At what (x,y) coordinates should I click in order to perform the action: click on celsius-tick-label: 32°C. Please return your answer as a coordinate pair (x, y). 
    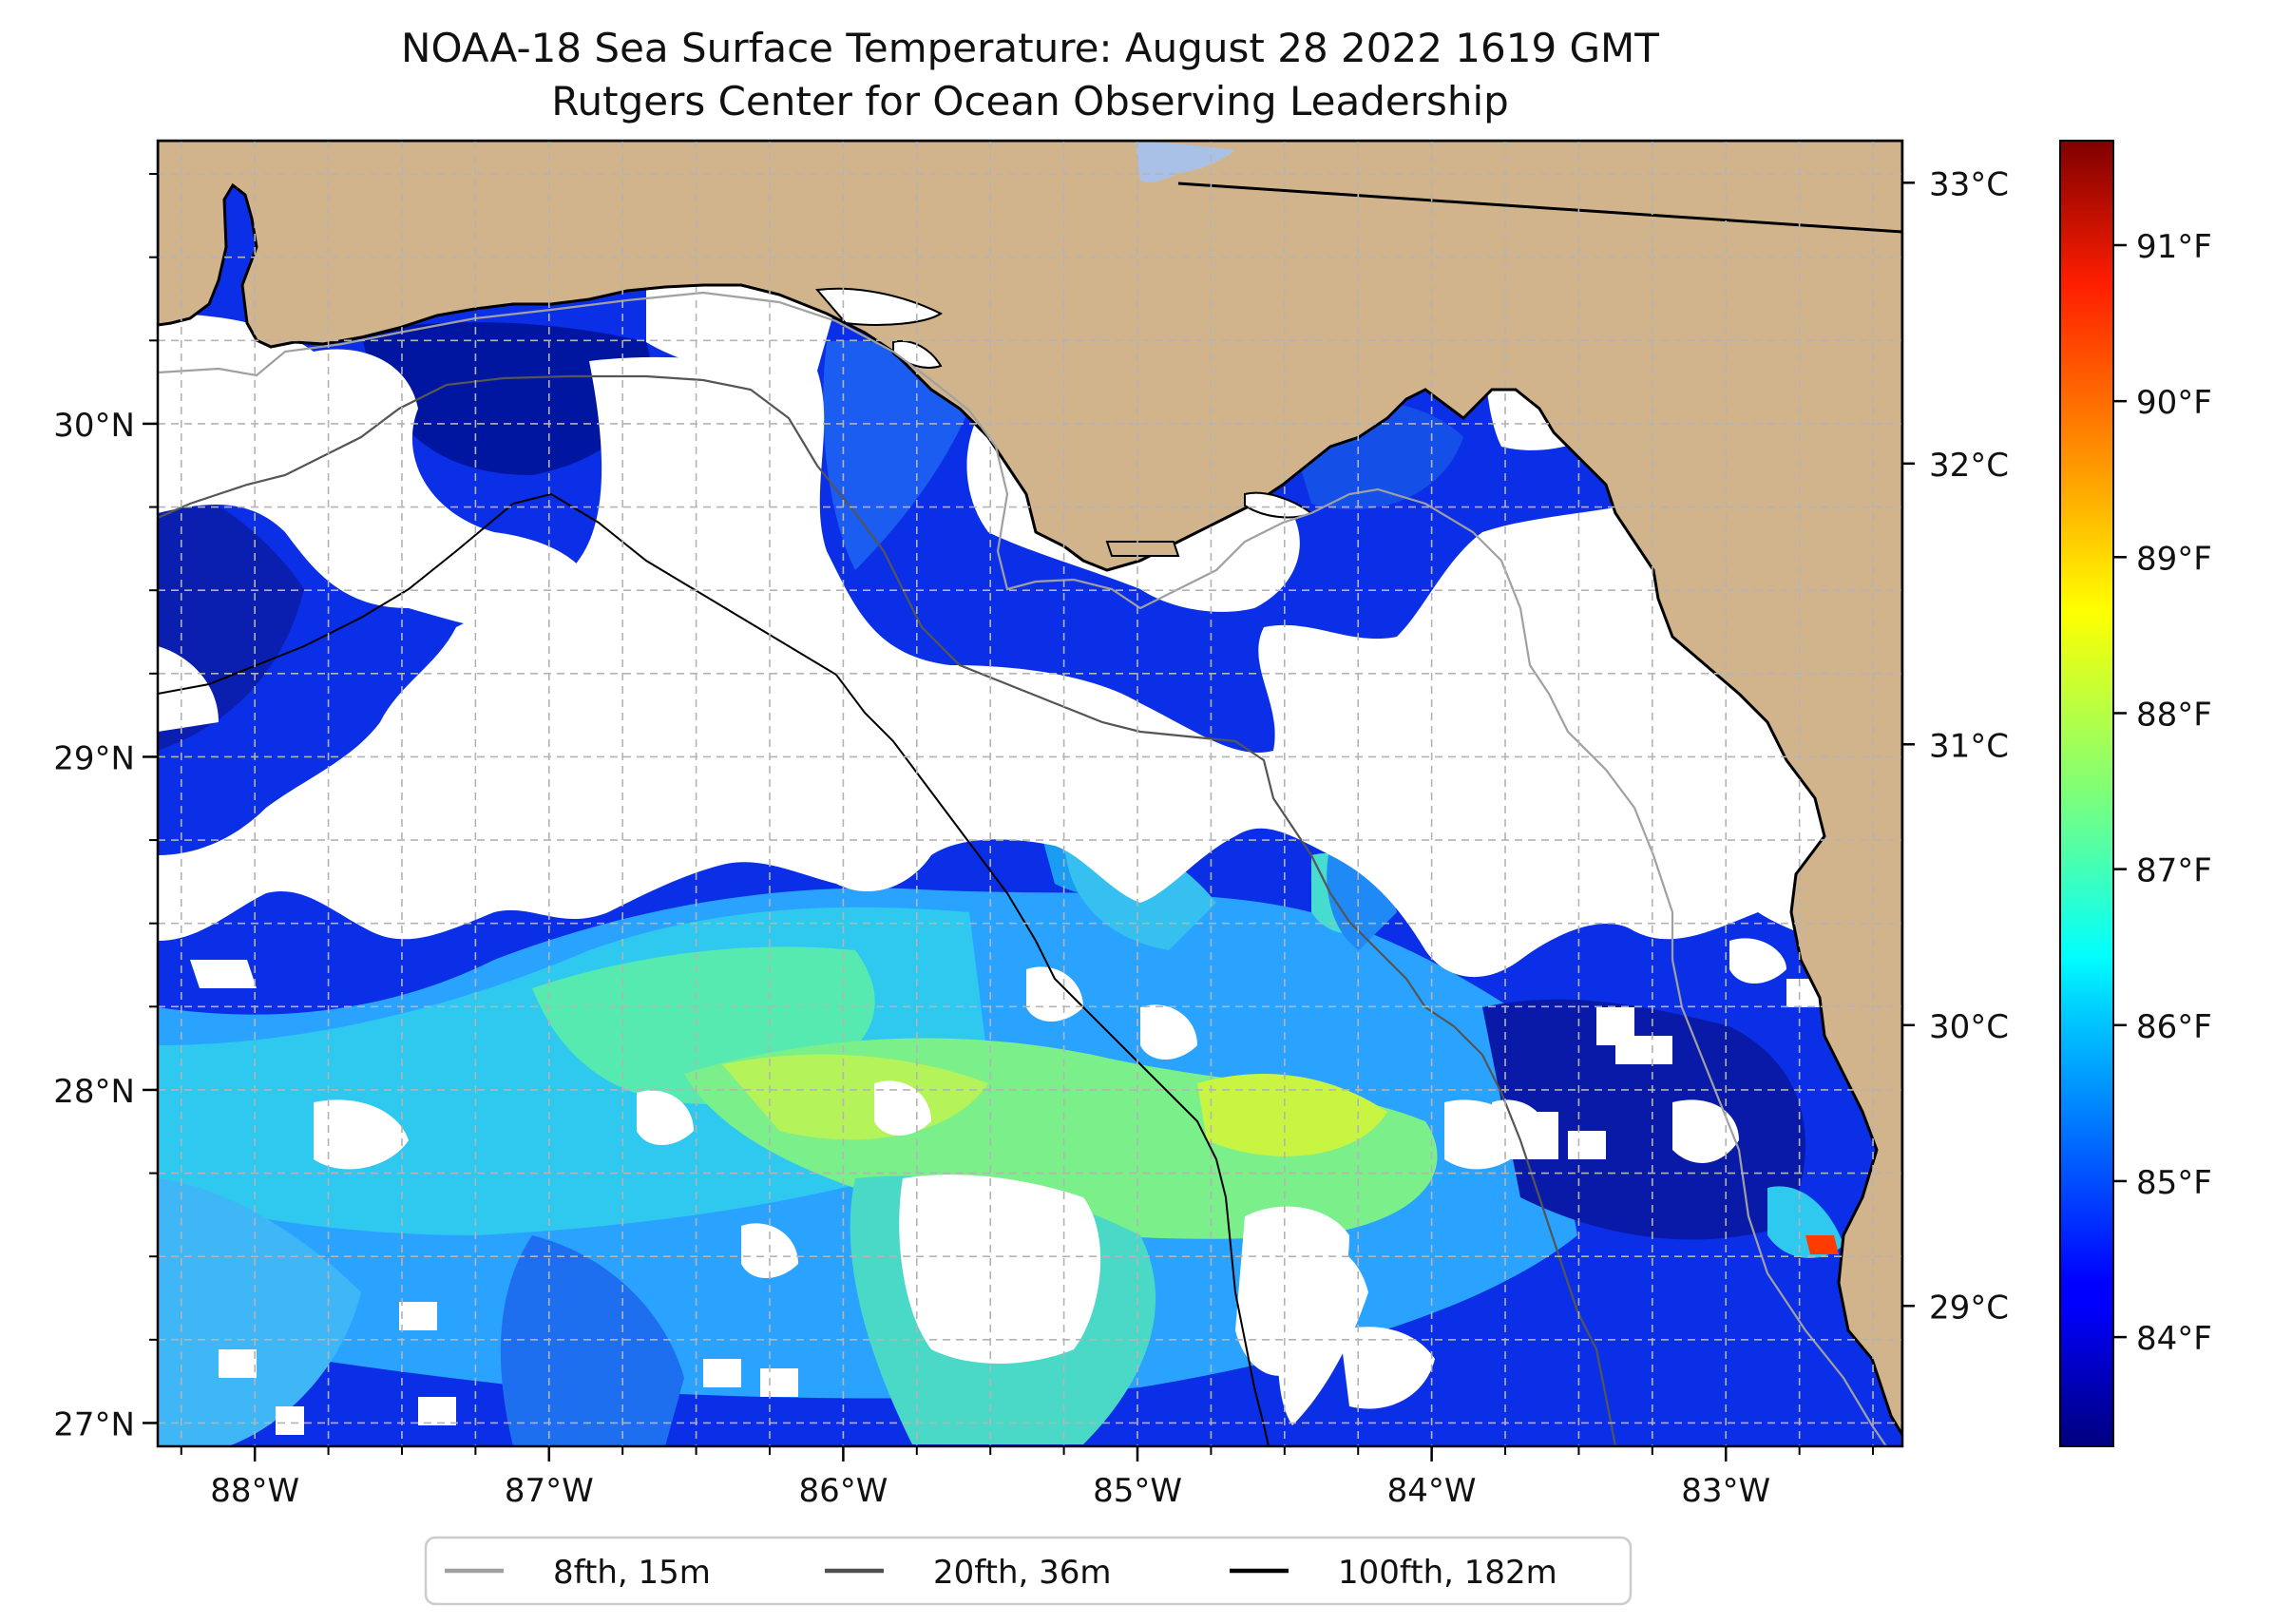
    Looking at the image, I should click on (1969, 466).